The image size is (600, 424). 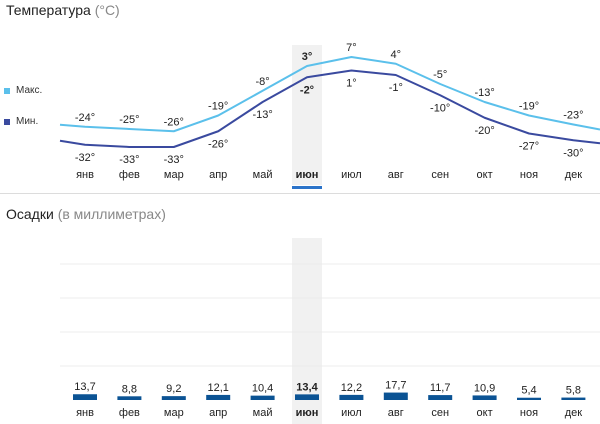 What do you see at coordinates (528, 391) in the screenshot?
I see `precip-value-10: 5,4` at bounding box center [528, 391].